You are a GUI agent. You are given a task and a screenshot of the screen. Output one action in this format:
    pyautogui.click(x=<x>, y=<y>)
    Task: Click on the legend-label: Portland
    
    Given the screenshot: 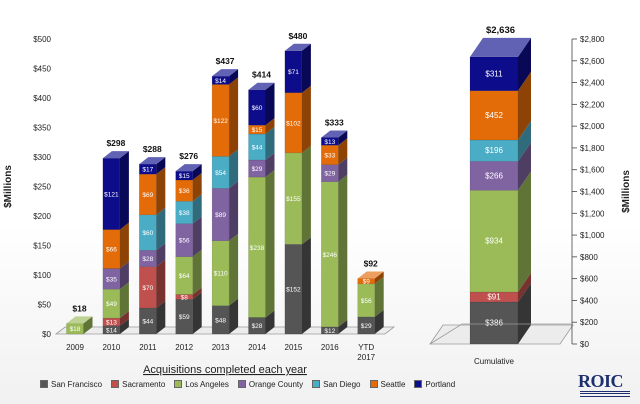 What is the action you would take?
    pyautogui.click(x=440, y=384)
    